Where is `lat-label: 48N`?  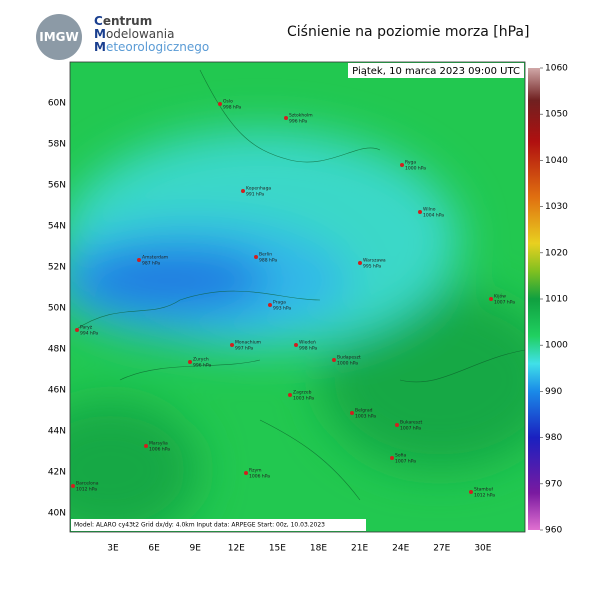
lat-label: 48N is located at coordinates (57, 350).